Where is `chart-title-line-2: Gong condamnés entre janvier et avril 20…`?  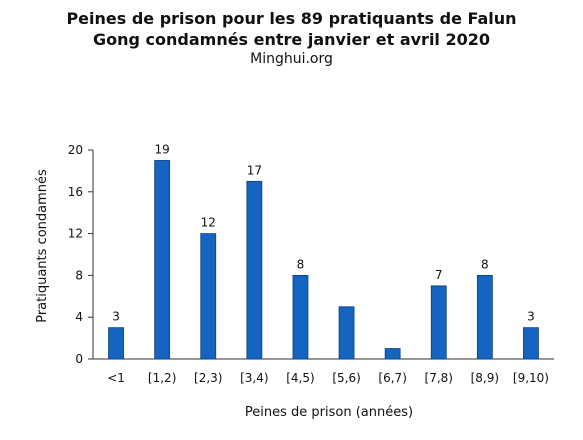
chart-title-line-2: Gong condamnés entre janvier et avril 20… is located at coordinates (291, 39).